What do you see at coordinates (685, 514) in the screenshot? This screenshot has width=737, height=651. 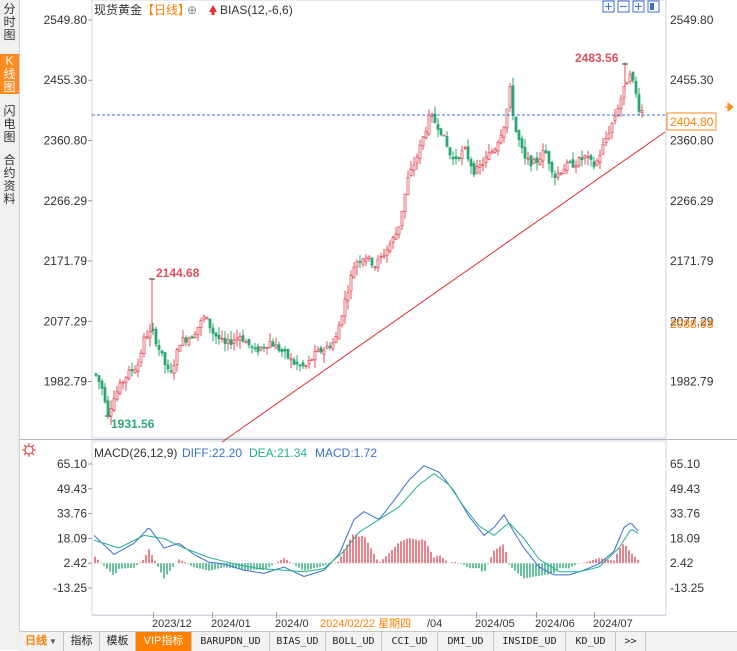 I see `macd-tick-label: 33.76` at bounding box center [685, 514].